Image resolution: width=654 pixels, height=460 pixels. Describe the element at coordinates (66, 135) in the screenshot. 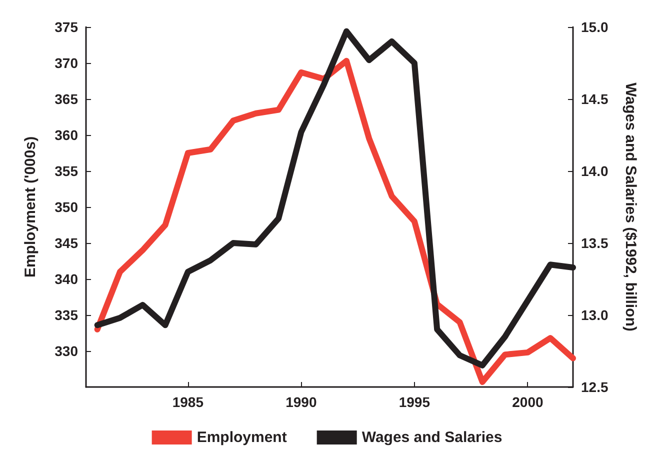

I see `y-tick-label: 360` at that location.